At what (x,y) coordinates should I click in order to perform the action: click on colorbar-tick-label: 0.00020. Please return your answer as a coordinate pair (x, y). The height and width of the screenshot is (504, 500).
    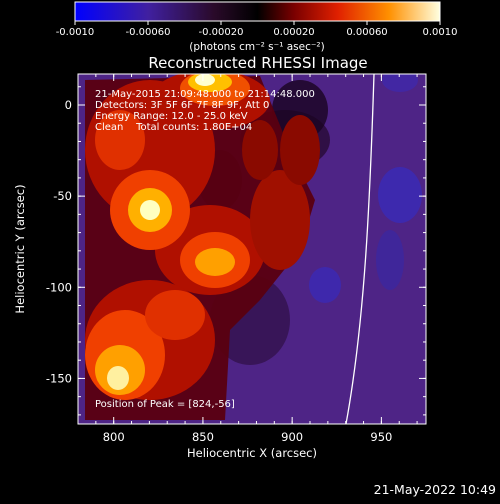
    Looking at the image, I should click on (293, 32).